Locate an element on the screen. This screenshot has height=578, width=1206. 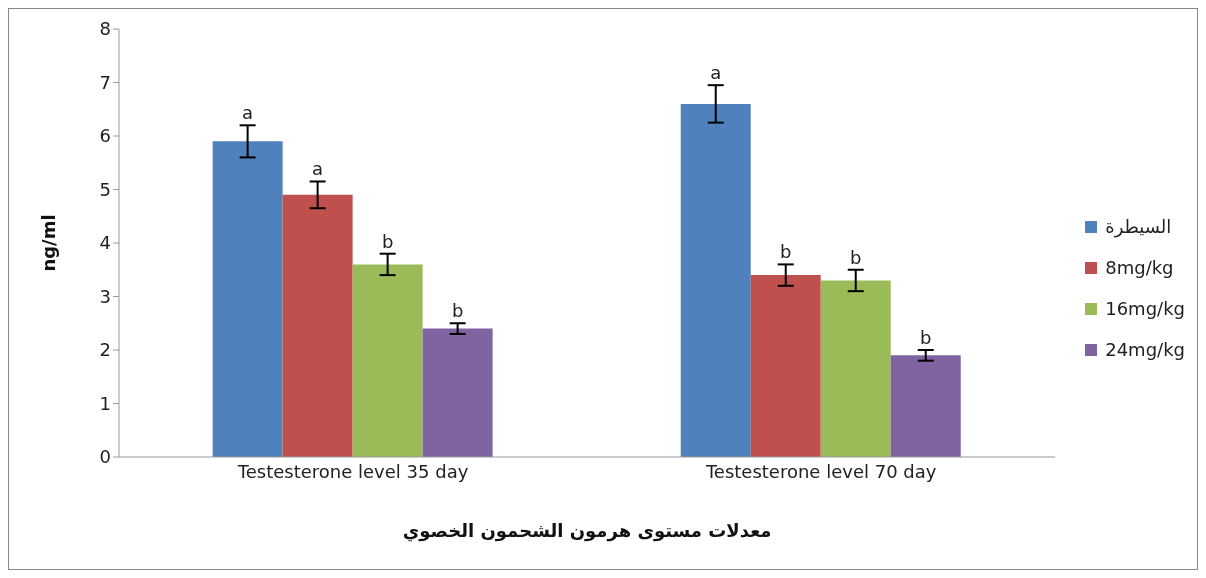
x-axis-title: معدلات مستوى هرمون الشحمون الخصوي is located at coordinates (587, 531).